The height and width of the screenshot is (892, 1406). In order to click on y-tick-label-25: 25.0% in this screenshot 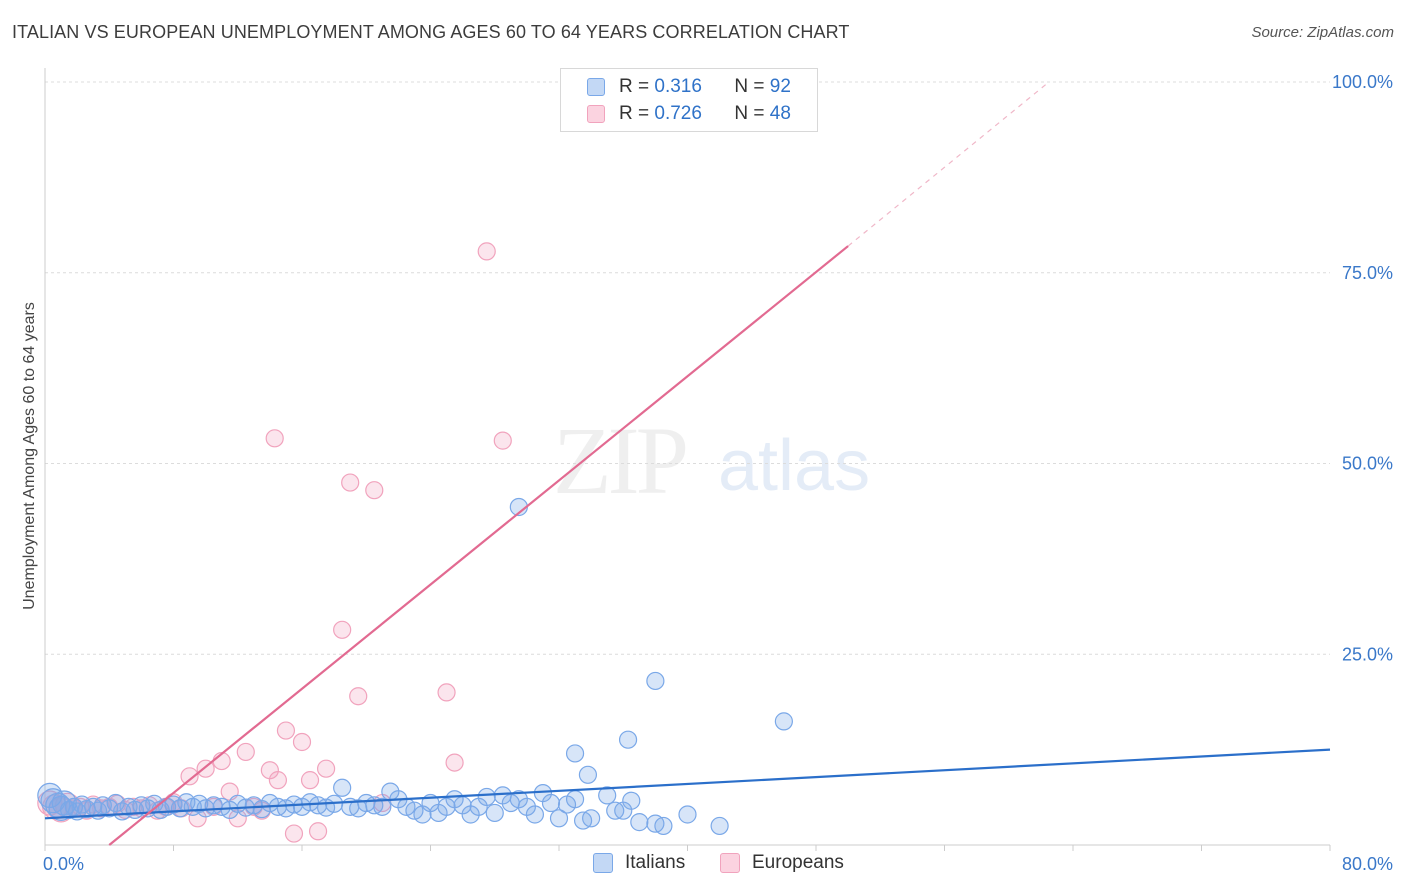, I will do `click(1367, 654)`.